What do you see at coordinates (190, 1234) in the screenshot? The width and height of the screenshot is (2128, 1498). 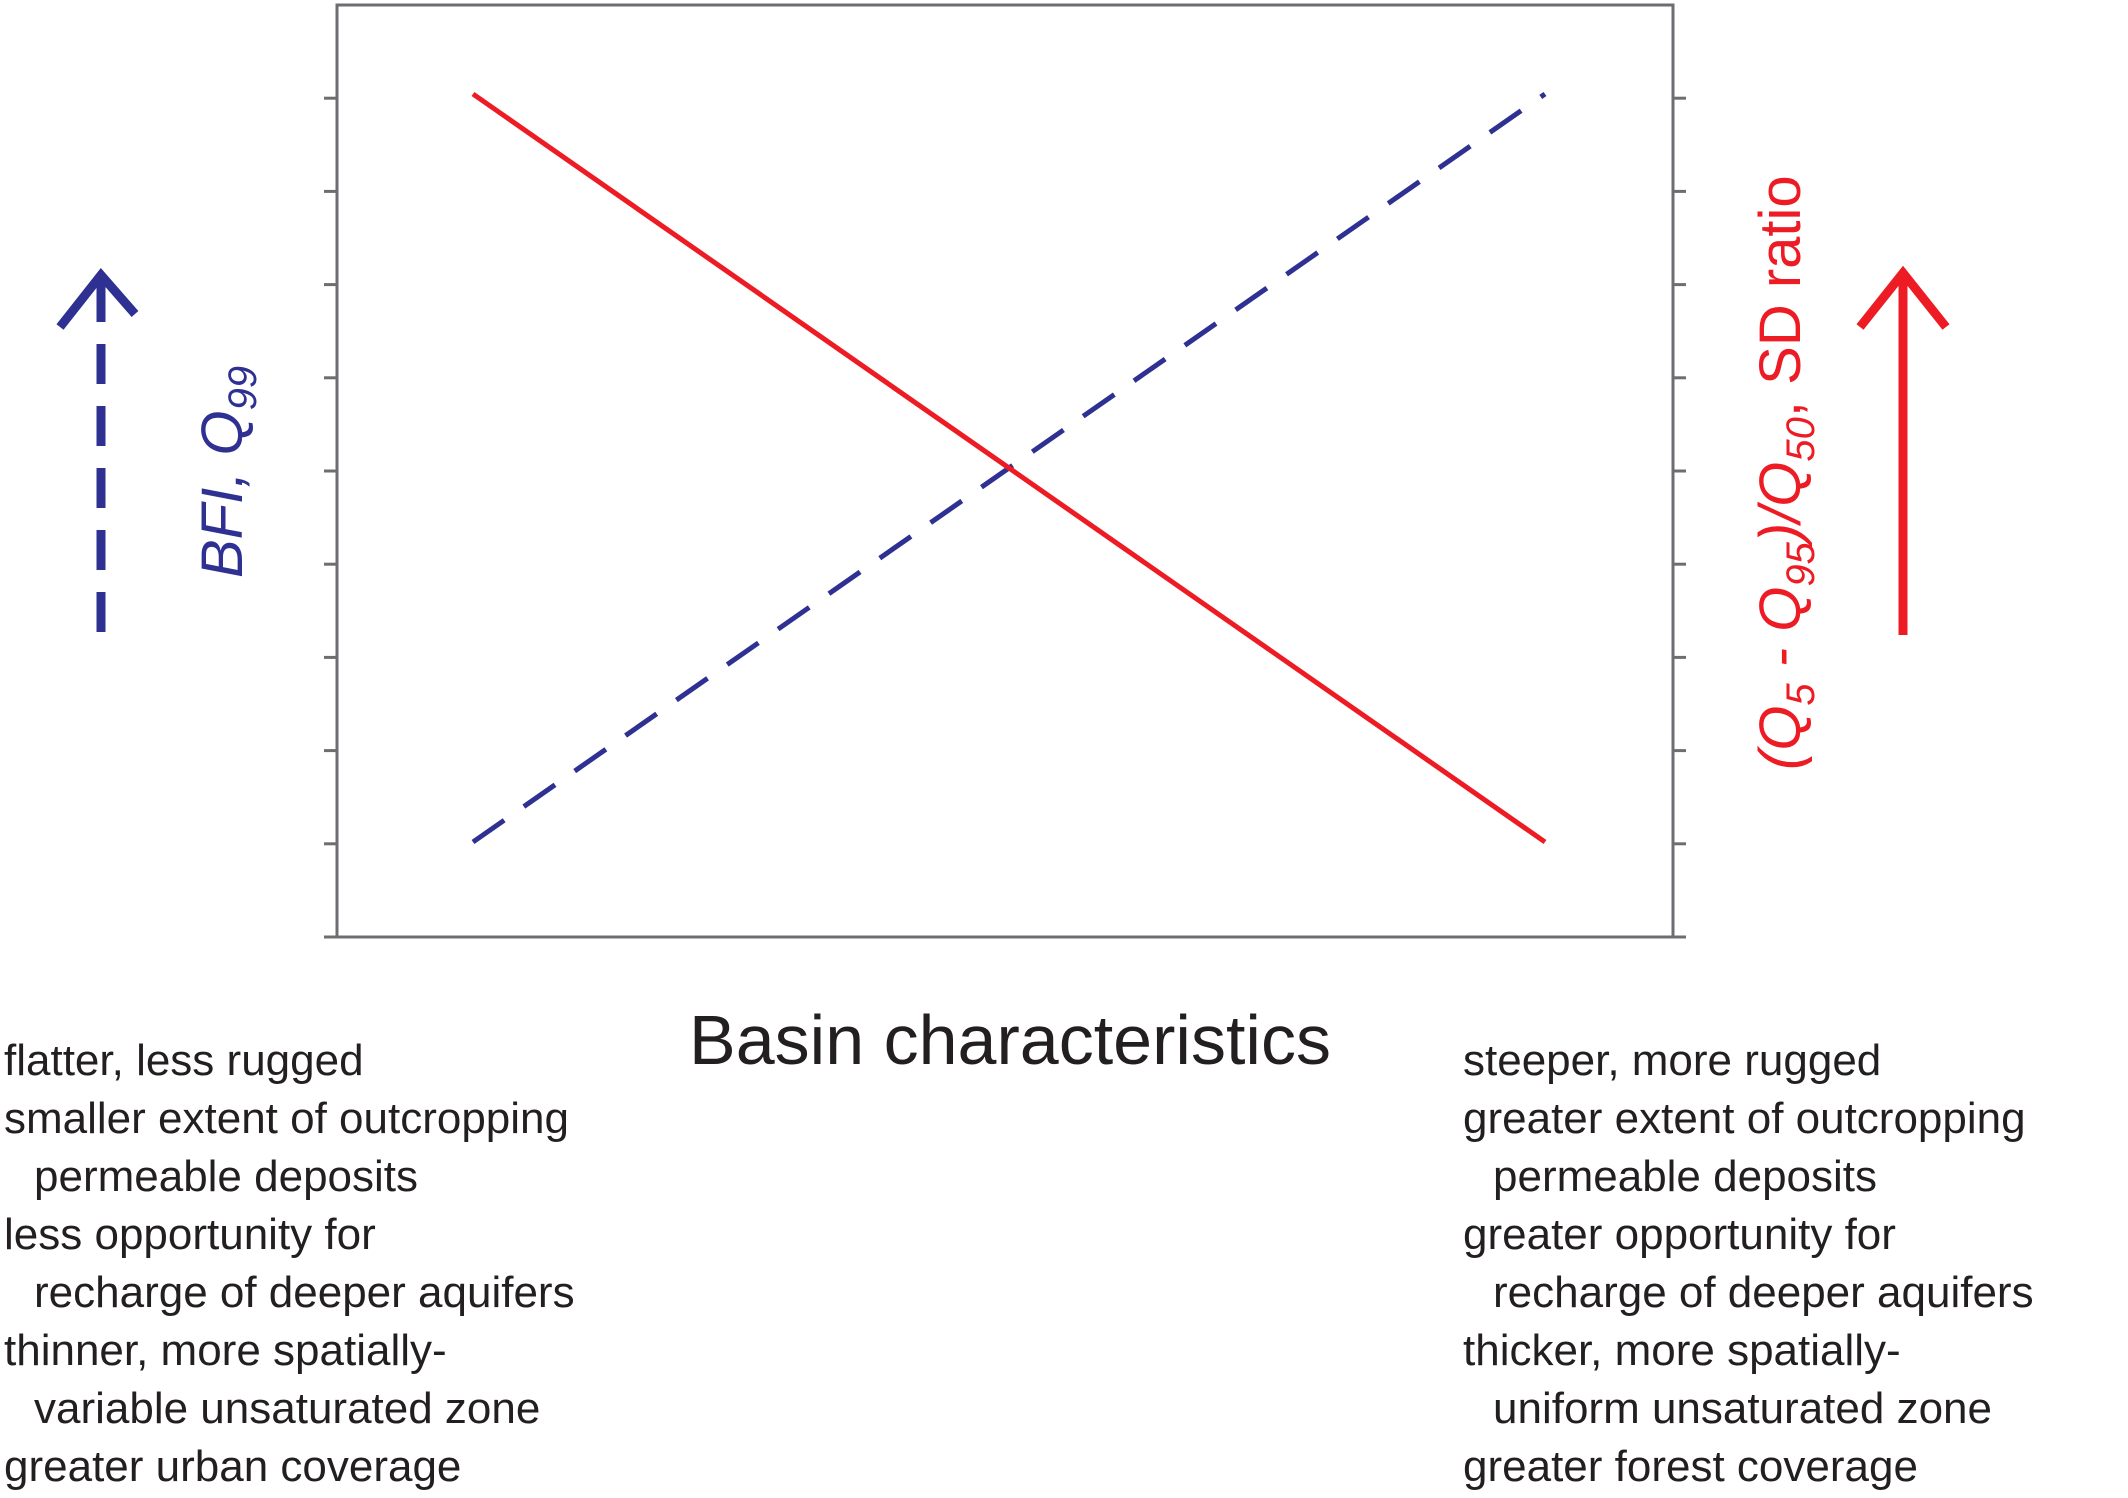 I see `left_characteristics-item: less opportunity for` at bounding box center [190, 1234].